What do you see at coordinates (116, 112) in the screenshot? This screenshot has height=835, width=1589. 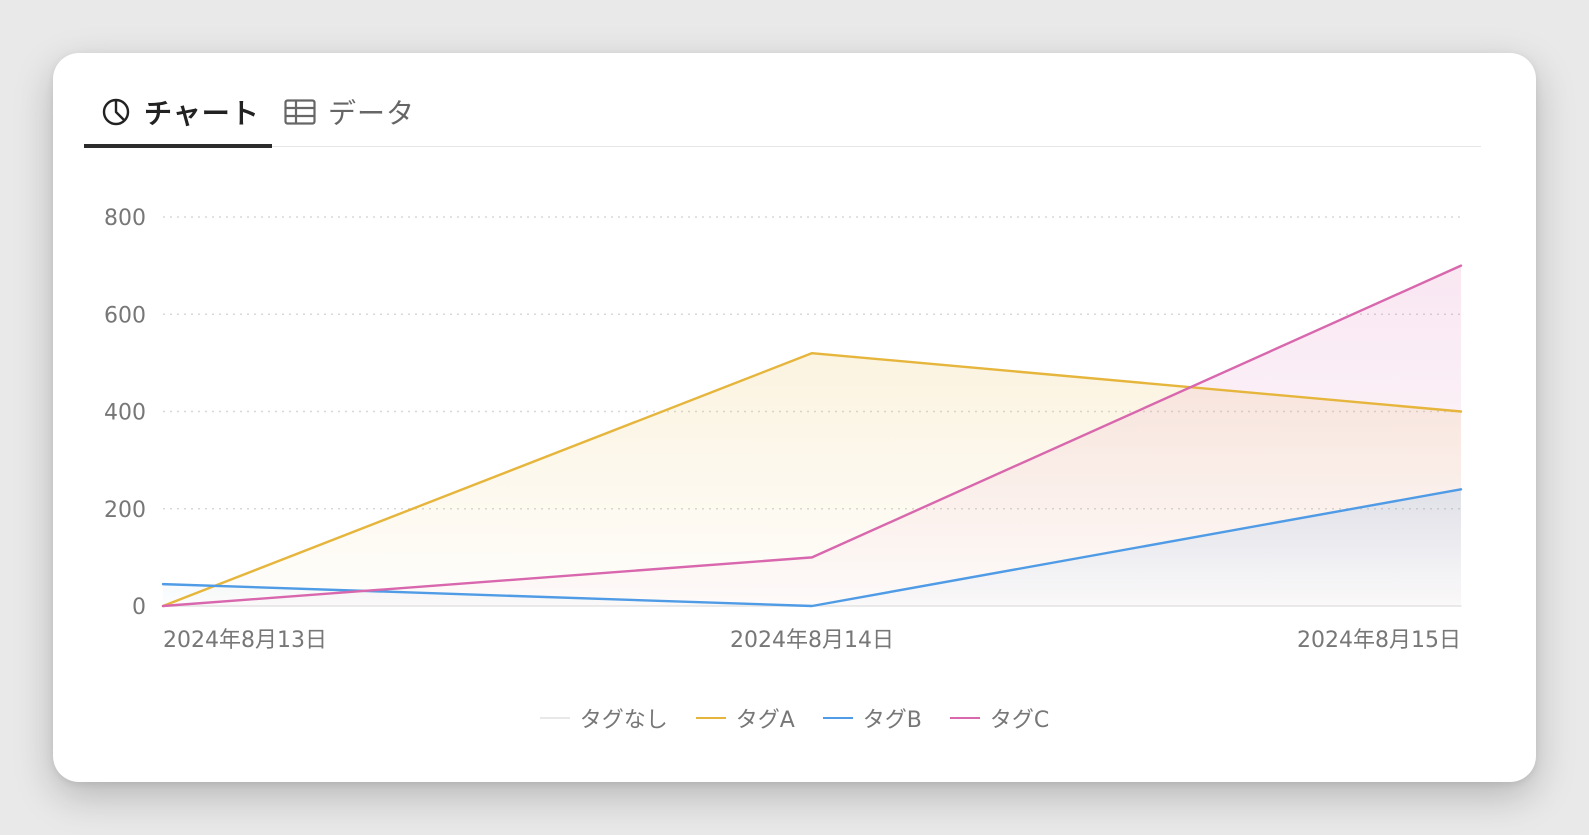 I see `pie-chart-icon` at bounding box center [116, 112].